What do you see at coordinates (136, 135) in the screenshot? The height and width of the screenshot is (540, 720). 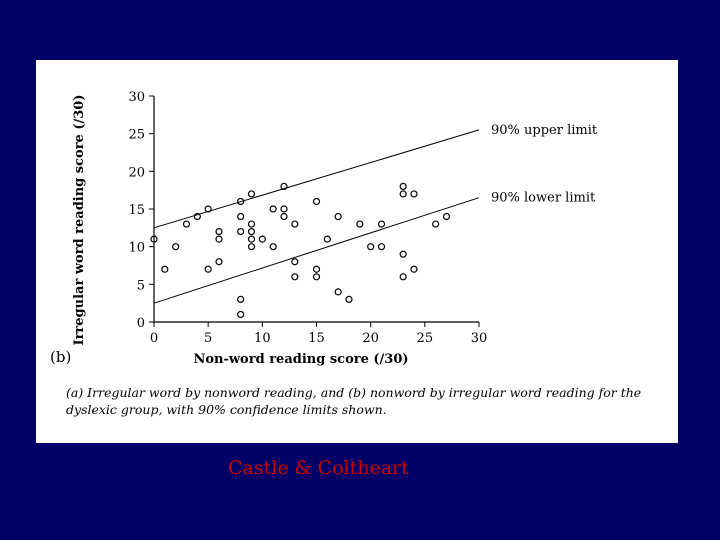 I see `y-tick-label: 25` at bounding box center [136, 135].